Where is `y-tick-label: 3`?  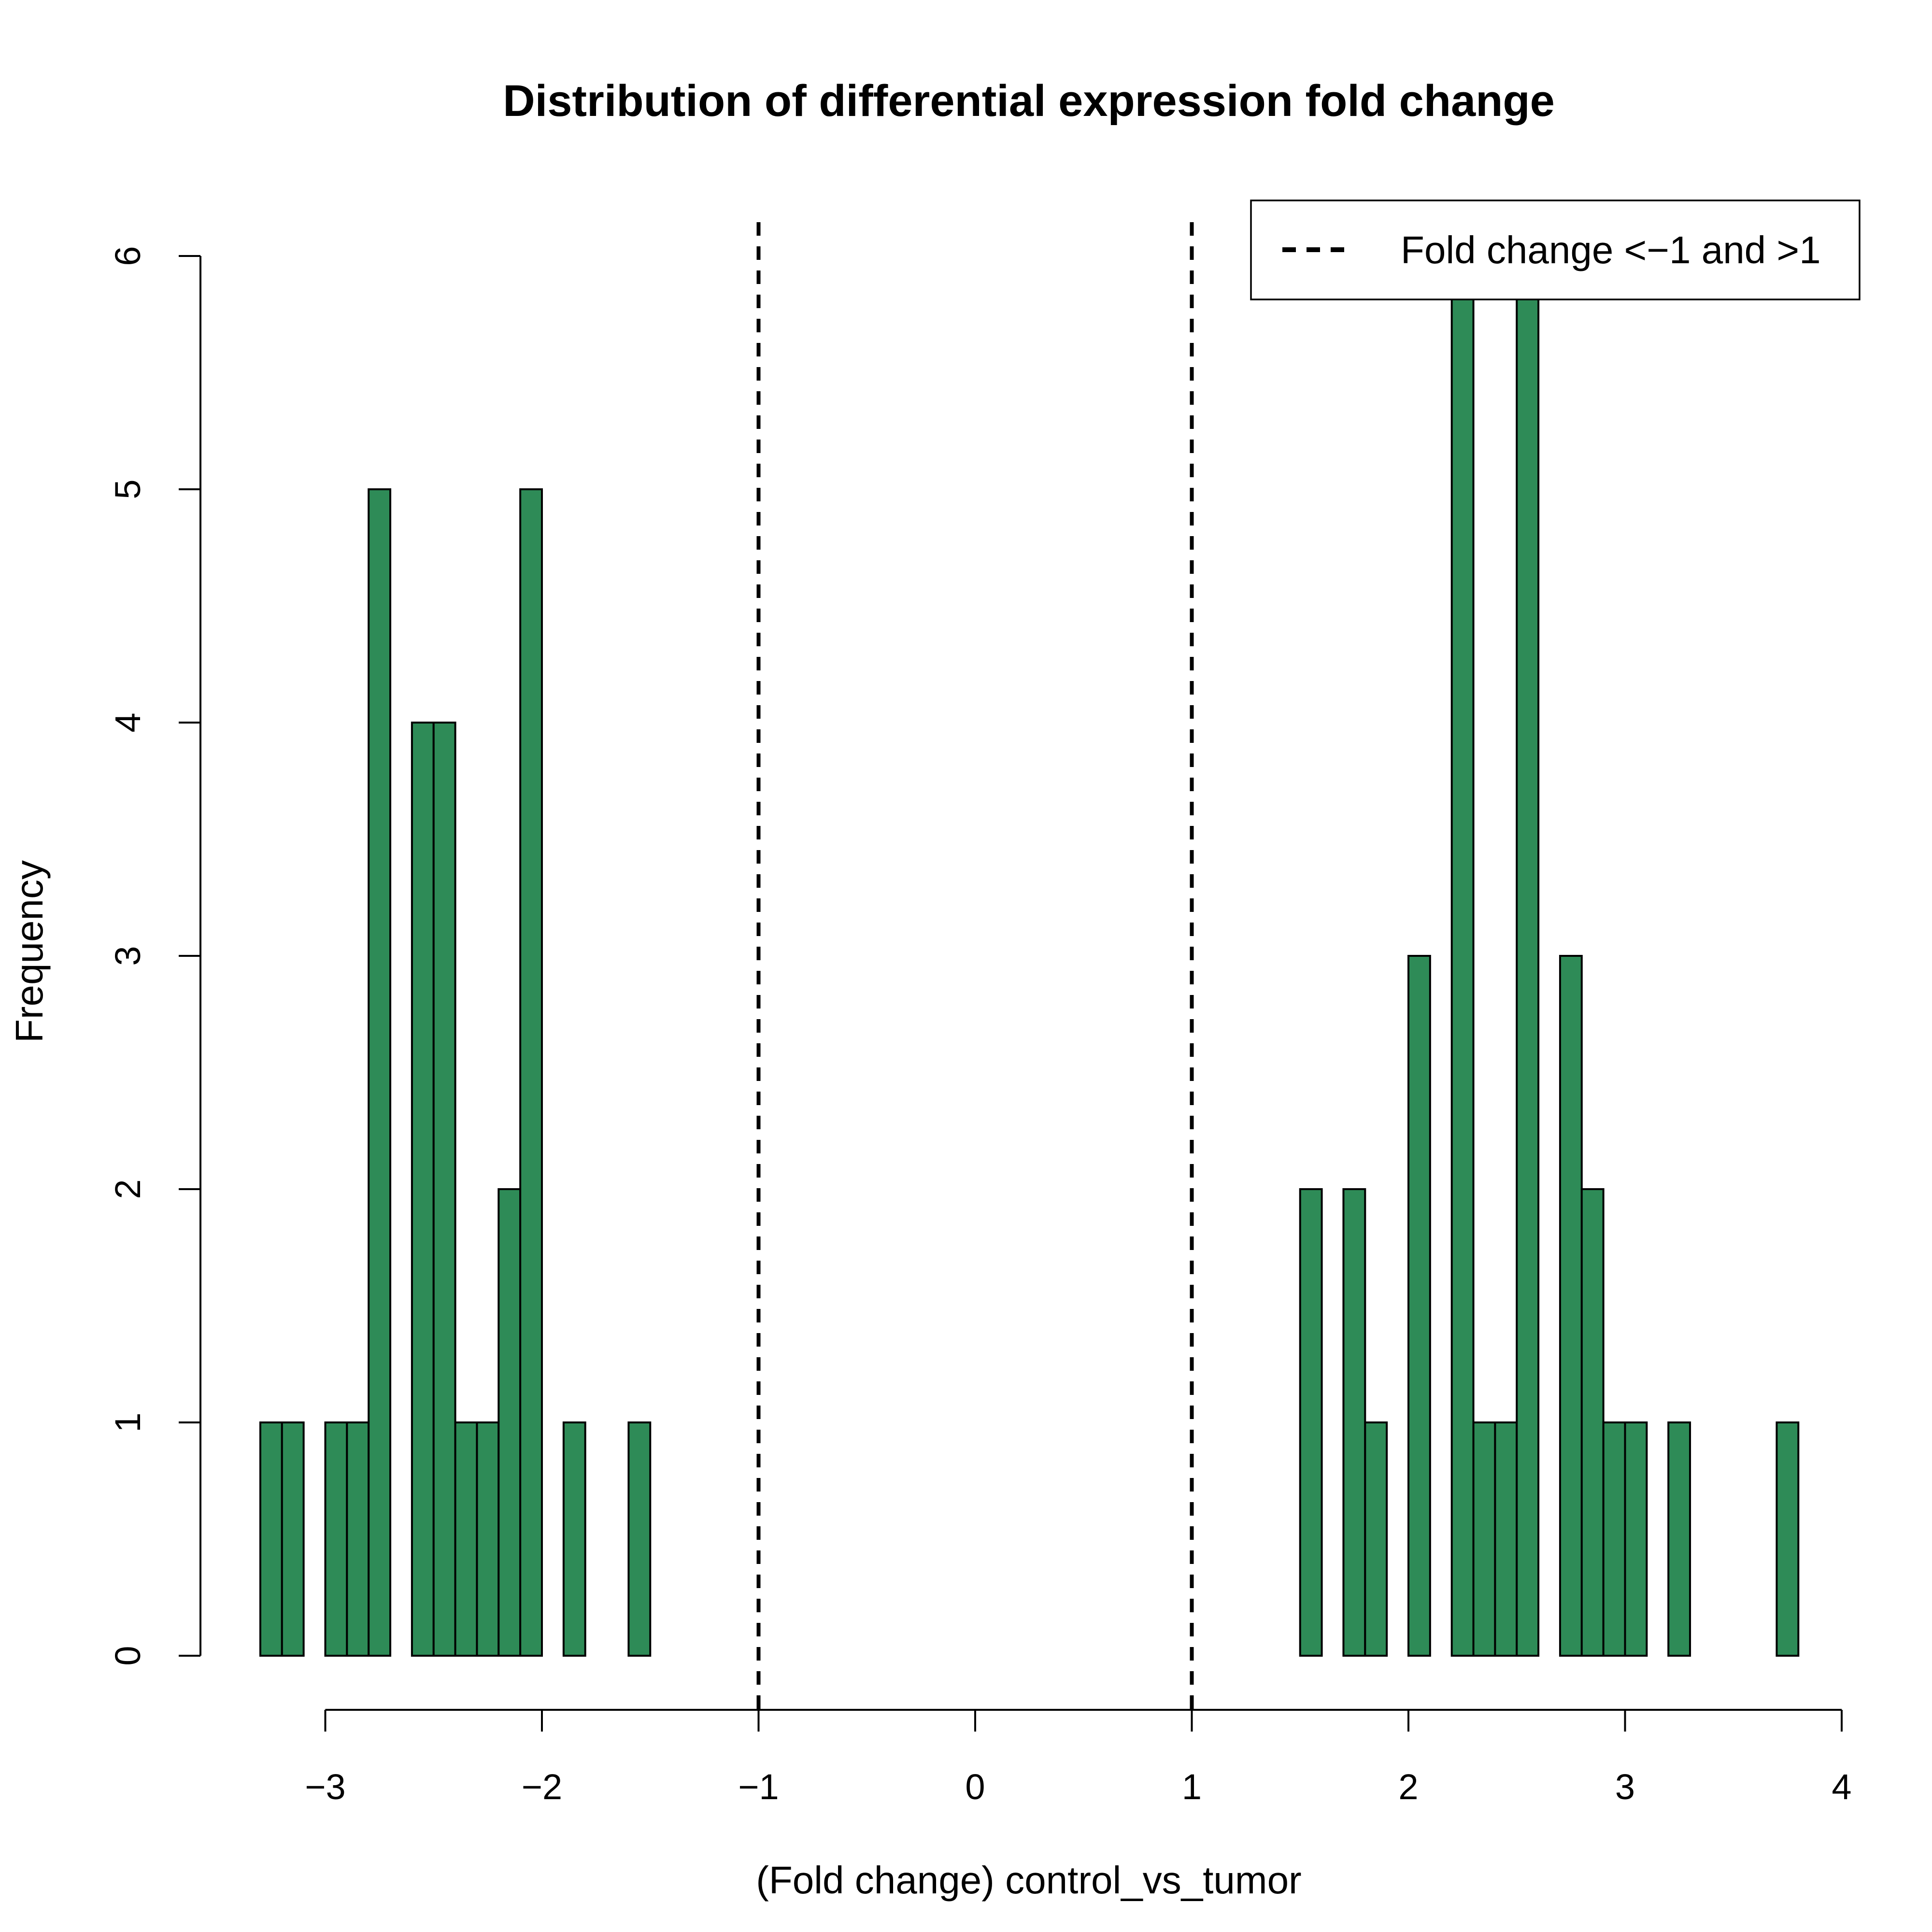
y-tick-label: 3 is located at coordinates (128, 956).